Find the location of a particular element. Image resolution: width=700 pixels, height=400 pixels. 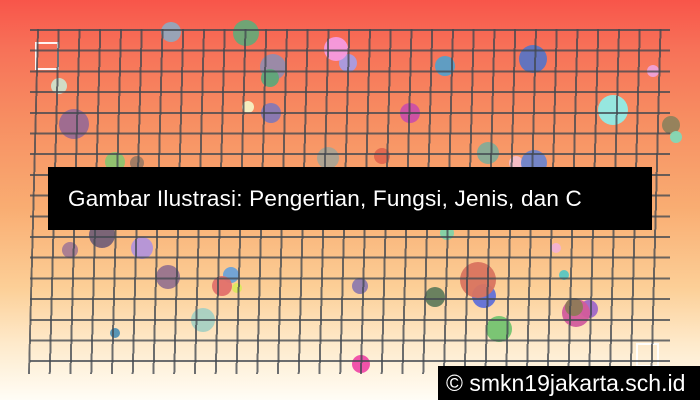

scatter-circle is located at coordinates (676, 137).